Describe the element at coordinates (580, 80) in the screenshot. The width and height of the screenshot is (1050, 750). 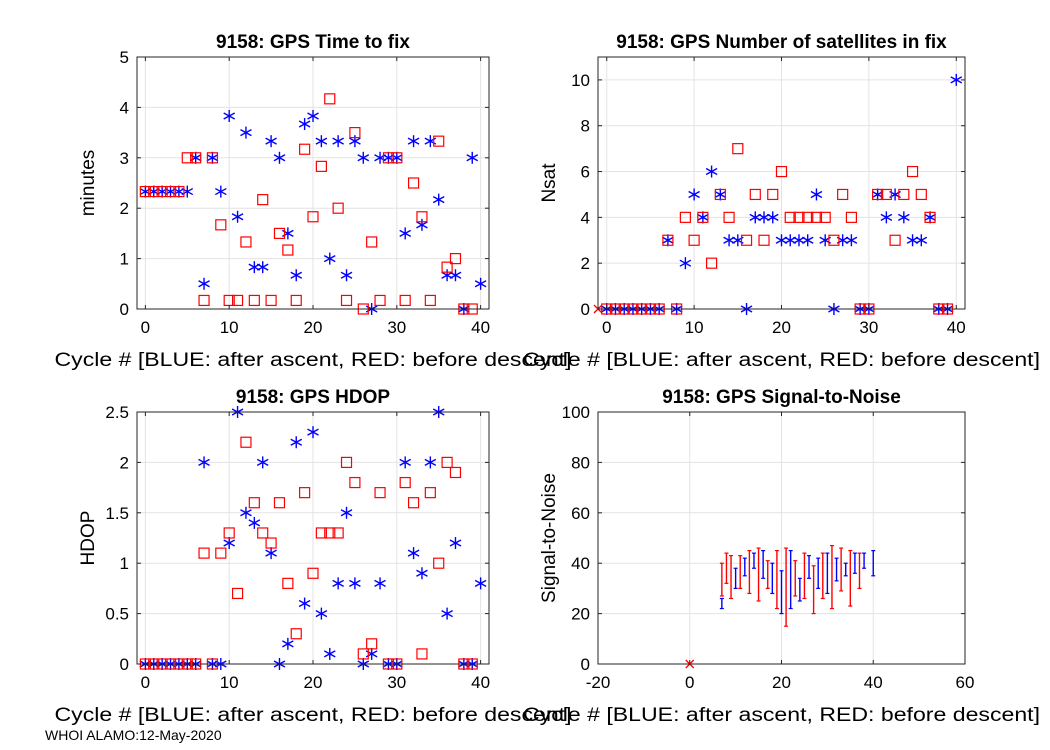
I see `chart-1-ytick-label-5: 10` at that location.